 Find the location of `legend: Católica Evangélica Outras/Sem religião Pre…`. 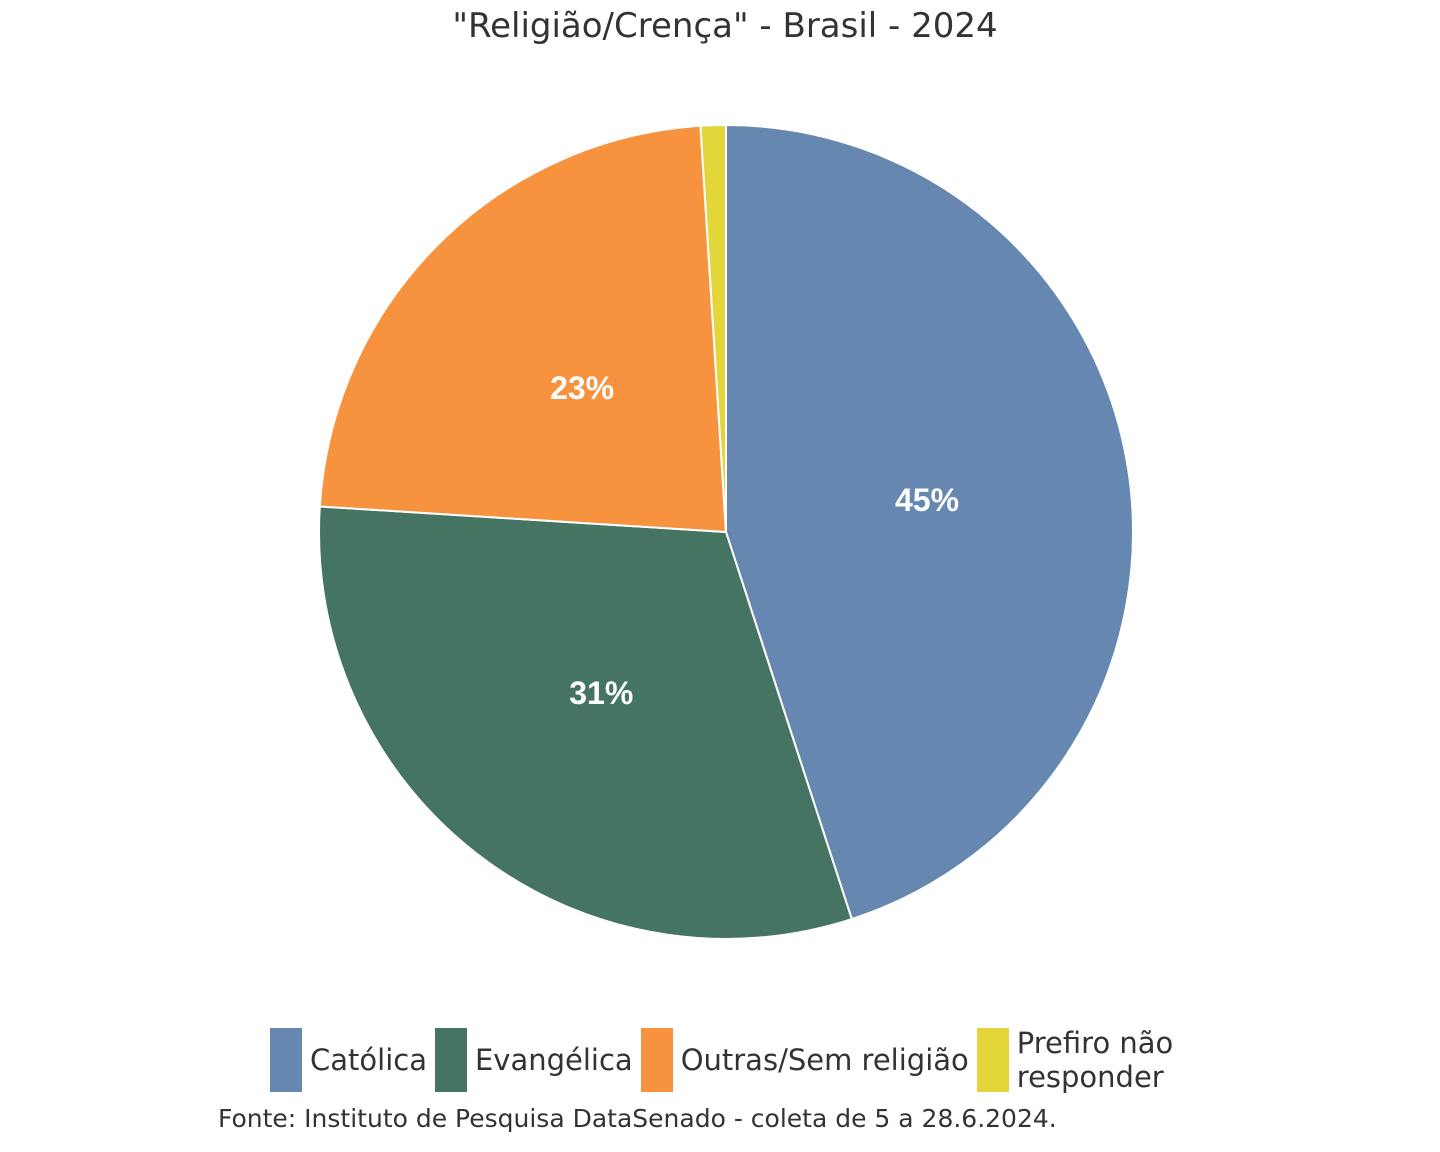

legend: Católica Evangélica Outras/Sem religião Pre… is located at coordinates (737, 1060).